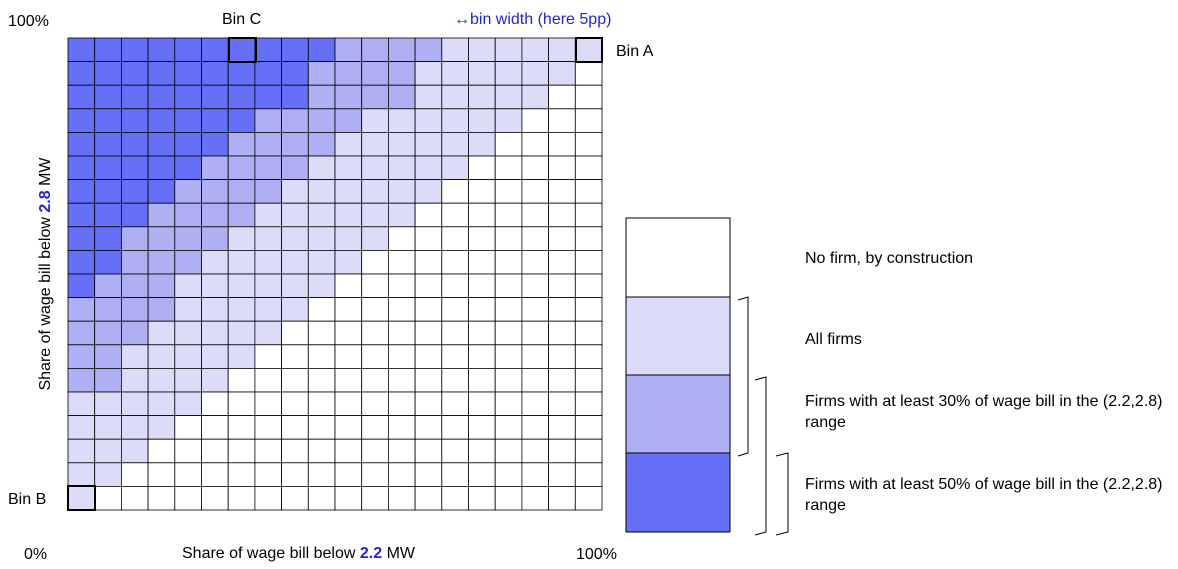  I want to click on text: 2.8, so click(45, 201).